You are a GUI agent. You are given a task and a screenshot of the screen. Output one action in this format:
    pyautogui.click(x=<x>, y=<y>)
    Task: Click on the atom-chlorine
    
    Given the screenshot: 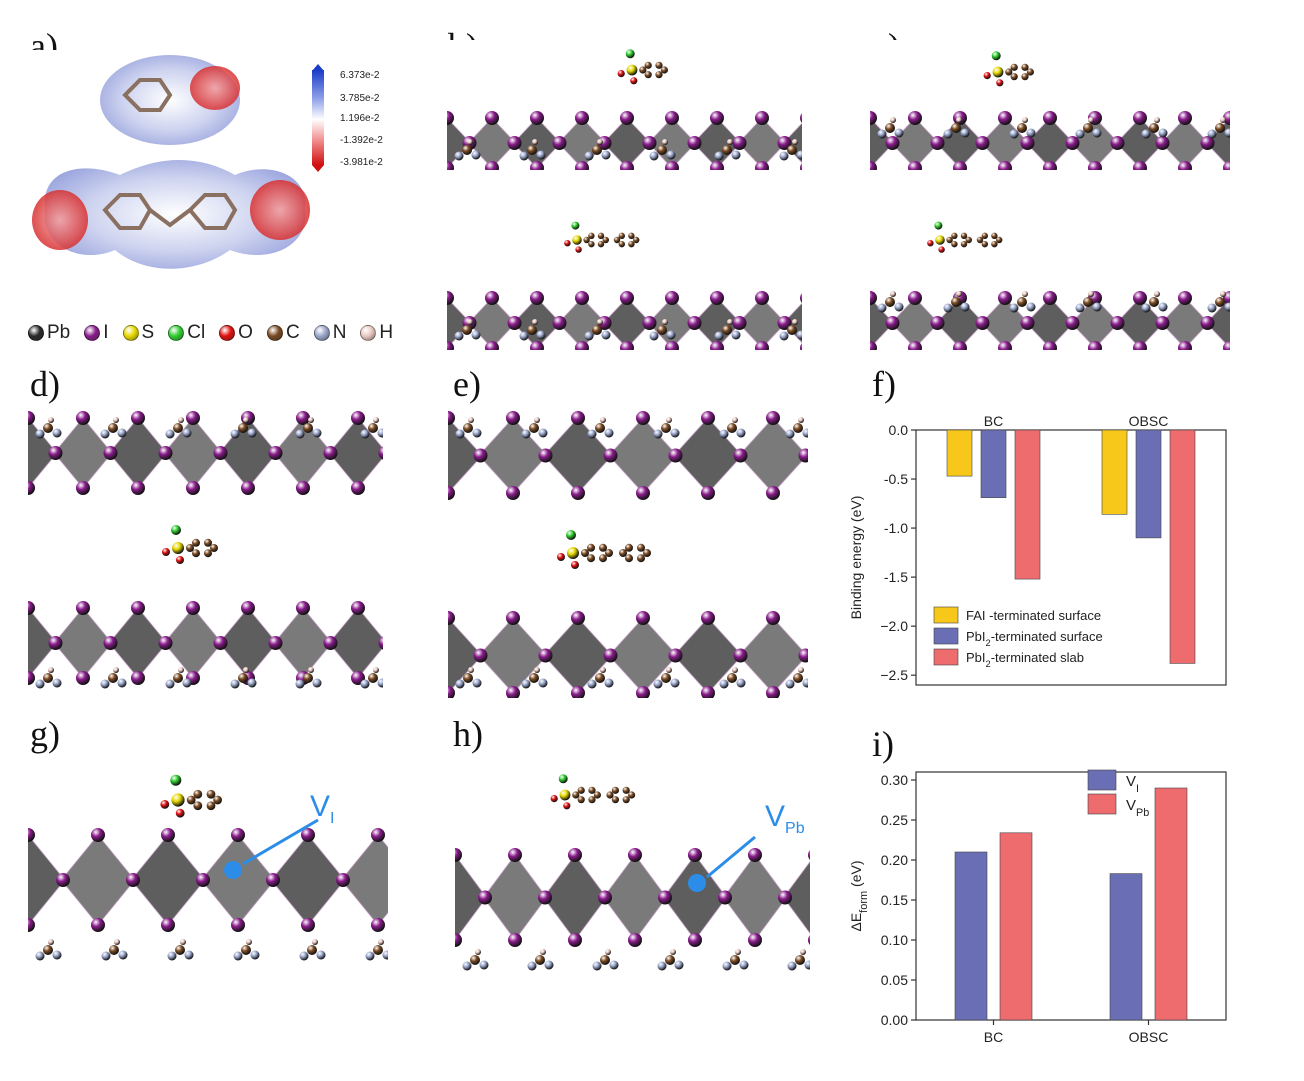 What is the action you would take?
    pyautogui.click(x=938, y=225)
    